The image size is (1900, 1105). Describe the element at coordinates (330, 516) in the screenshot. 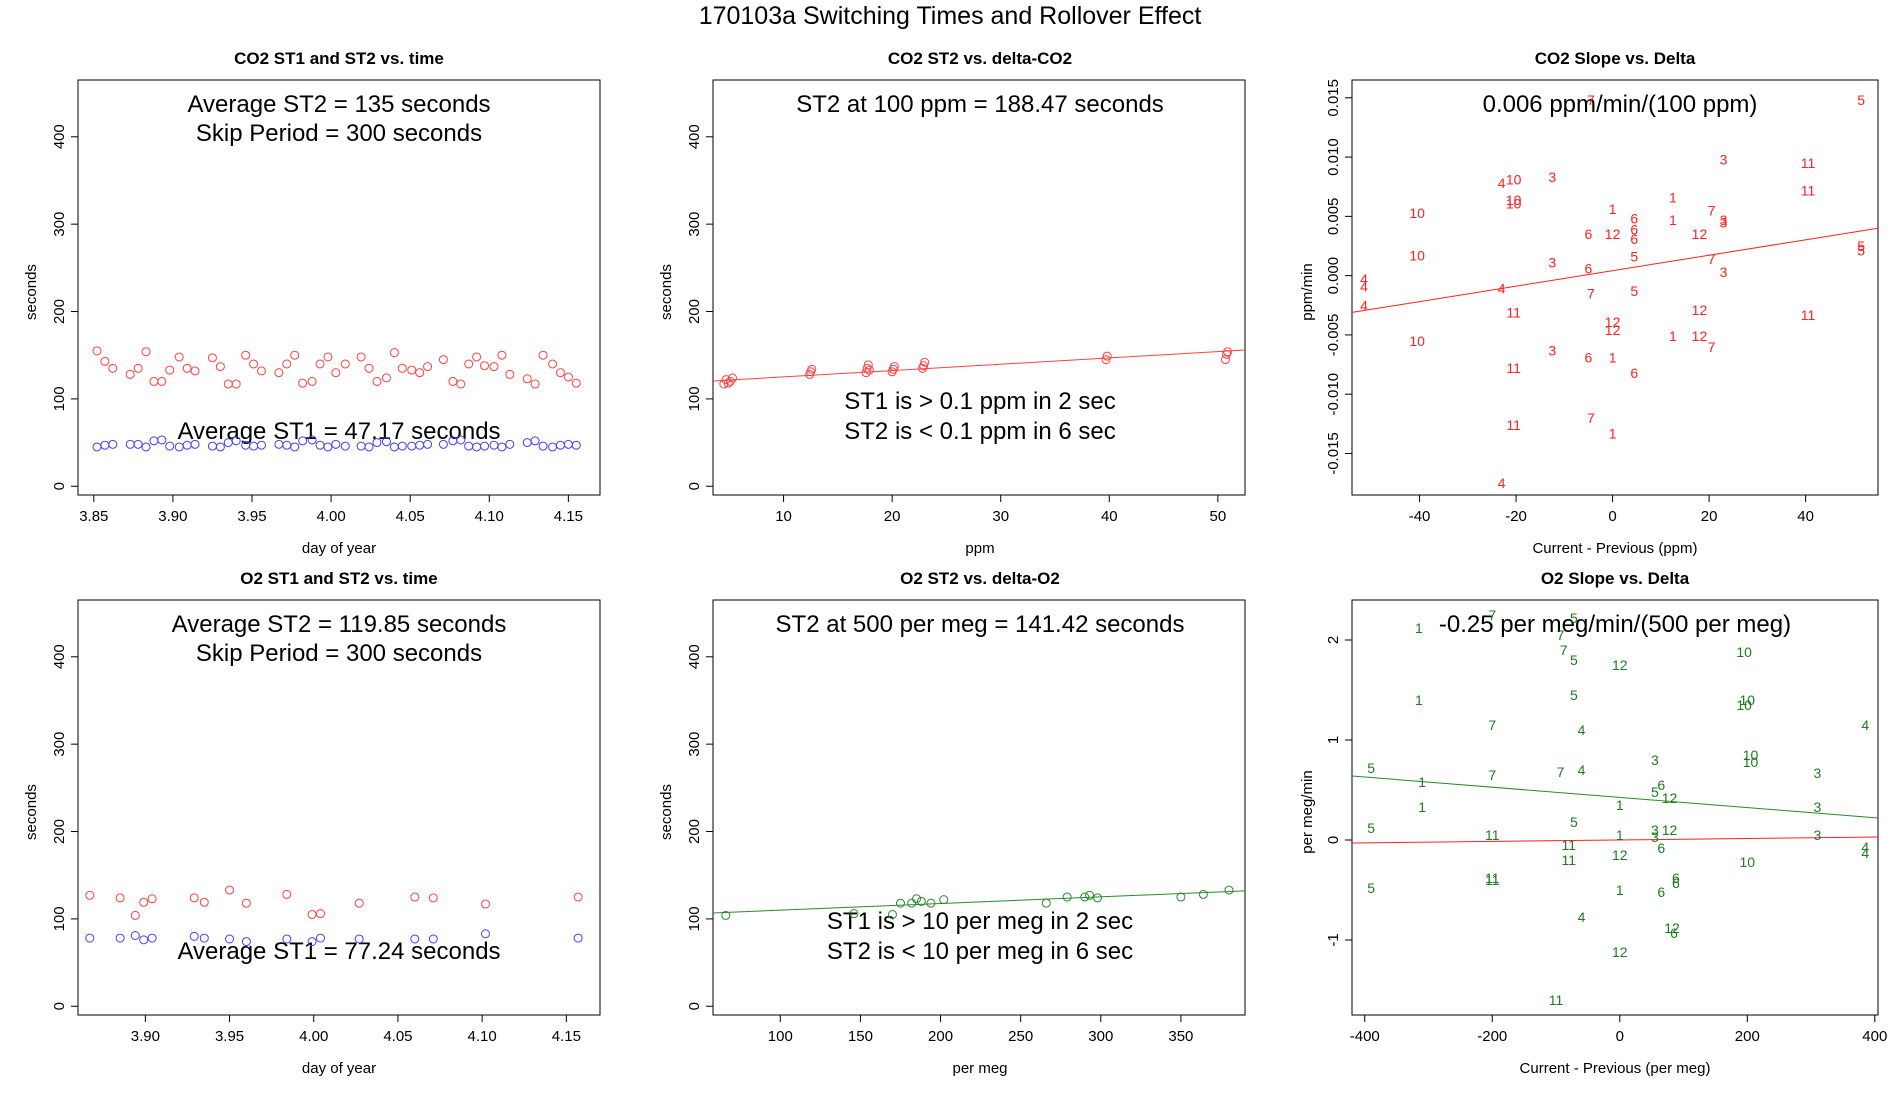

I see `x-tick-label: 4.00` at that location.